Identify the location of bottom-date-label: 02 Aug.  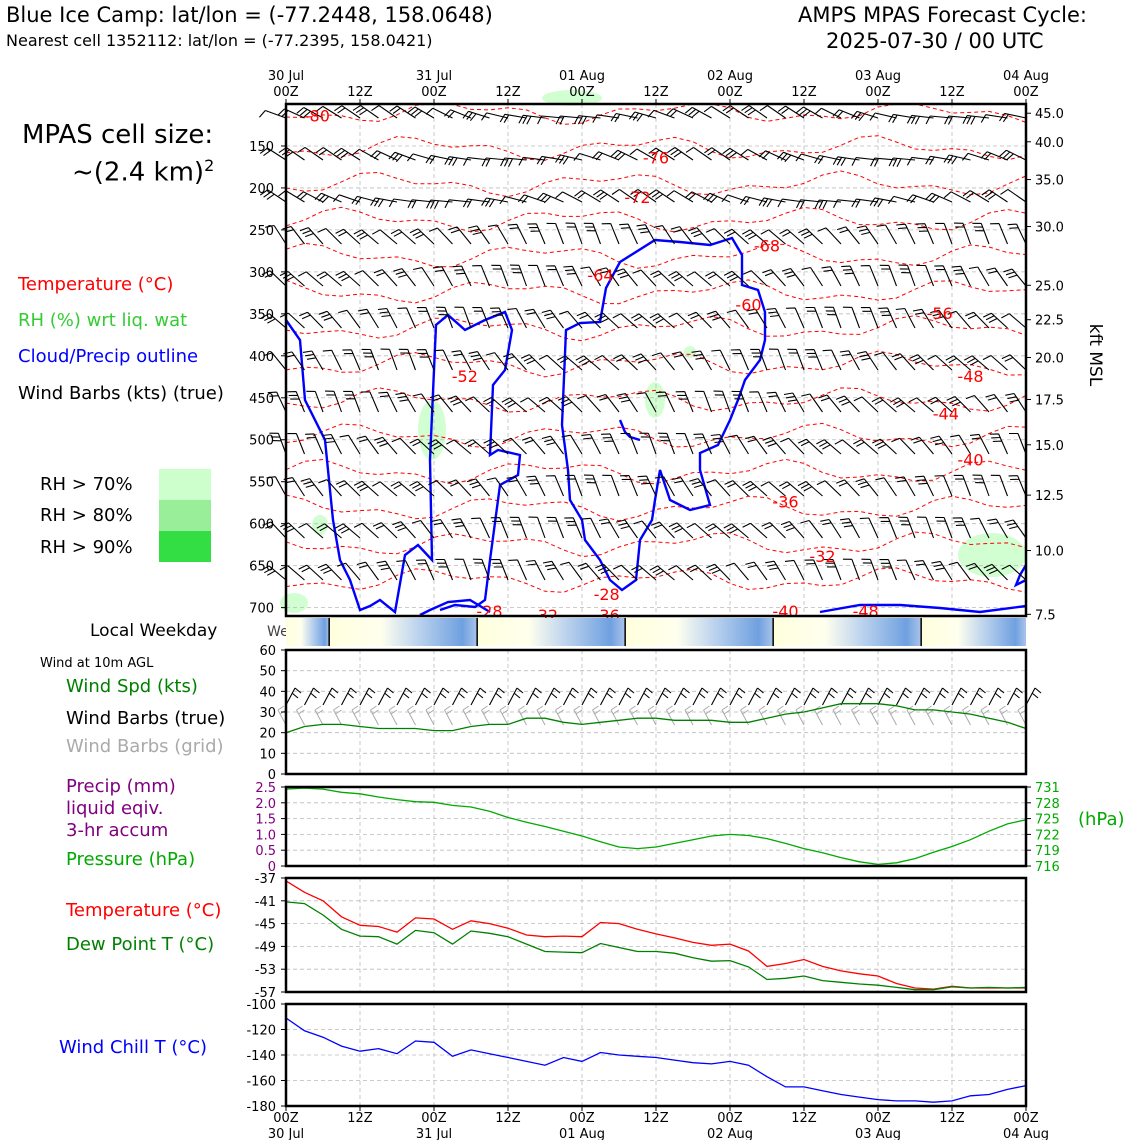
(730, 1133).